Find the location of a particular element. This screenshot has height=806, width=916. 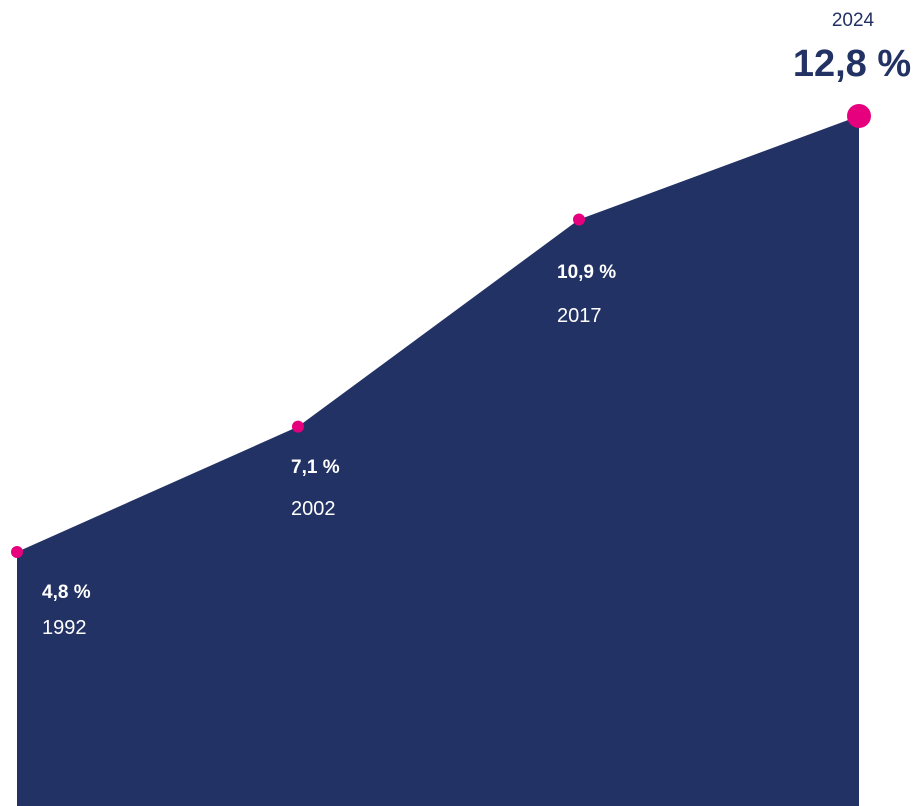

data-label-year-2024: 2024 is located at coordinates (853, 20).